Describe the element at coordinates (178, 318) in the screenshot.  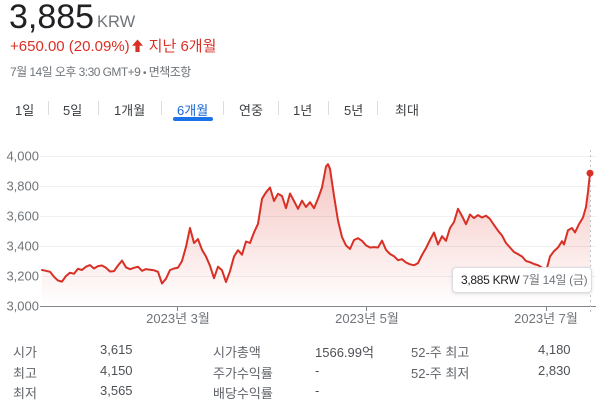
I see `svg-text: 2023년 3월` at that location.